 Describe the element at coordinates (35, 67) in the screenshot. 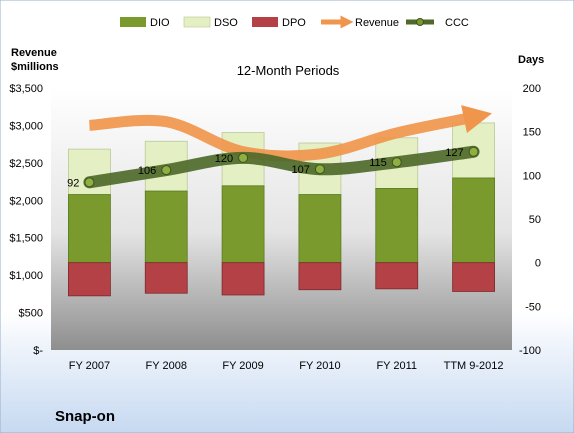

I see `left-axis-title-line2: $millions` at that location.